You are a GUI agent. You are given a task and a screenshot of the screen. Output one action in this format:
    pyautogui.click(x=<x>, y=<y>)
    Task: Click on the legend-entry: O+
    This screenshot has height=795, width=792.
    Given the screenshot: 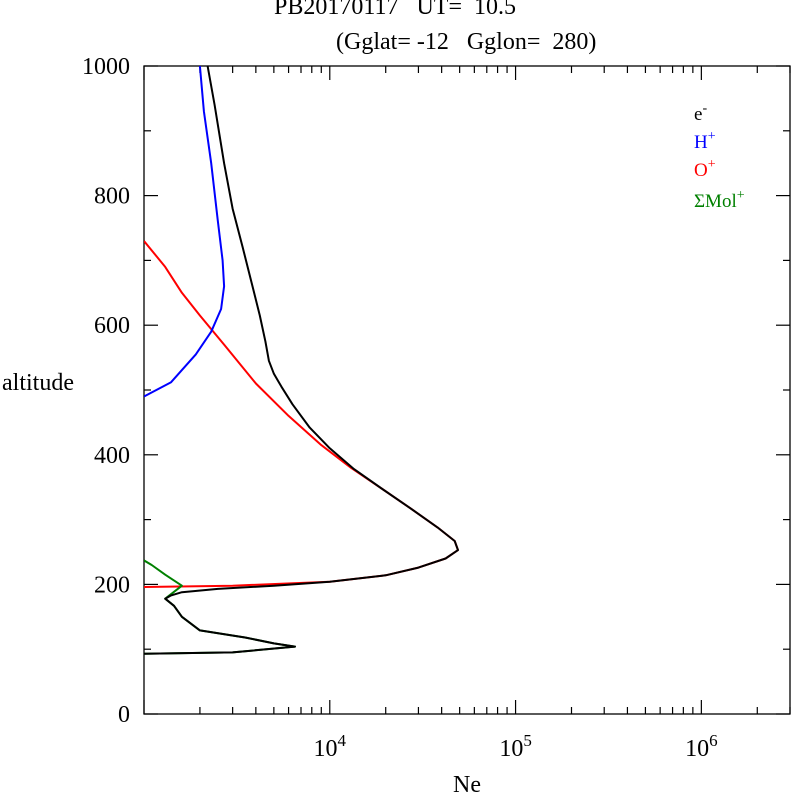 What is the action you would take?
    pyautogui.click(x=705, y=169)
    